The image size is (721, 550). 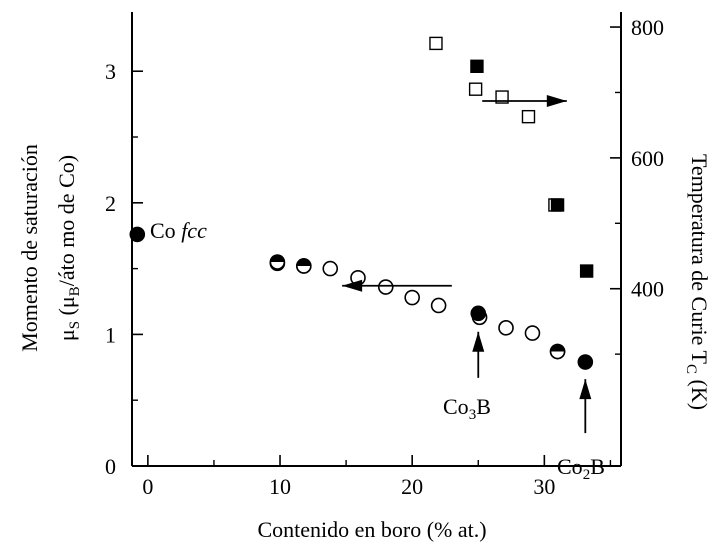 I want to click on arrow-to-right-axis, so click(x=524, y=100).